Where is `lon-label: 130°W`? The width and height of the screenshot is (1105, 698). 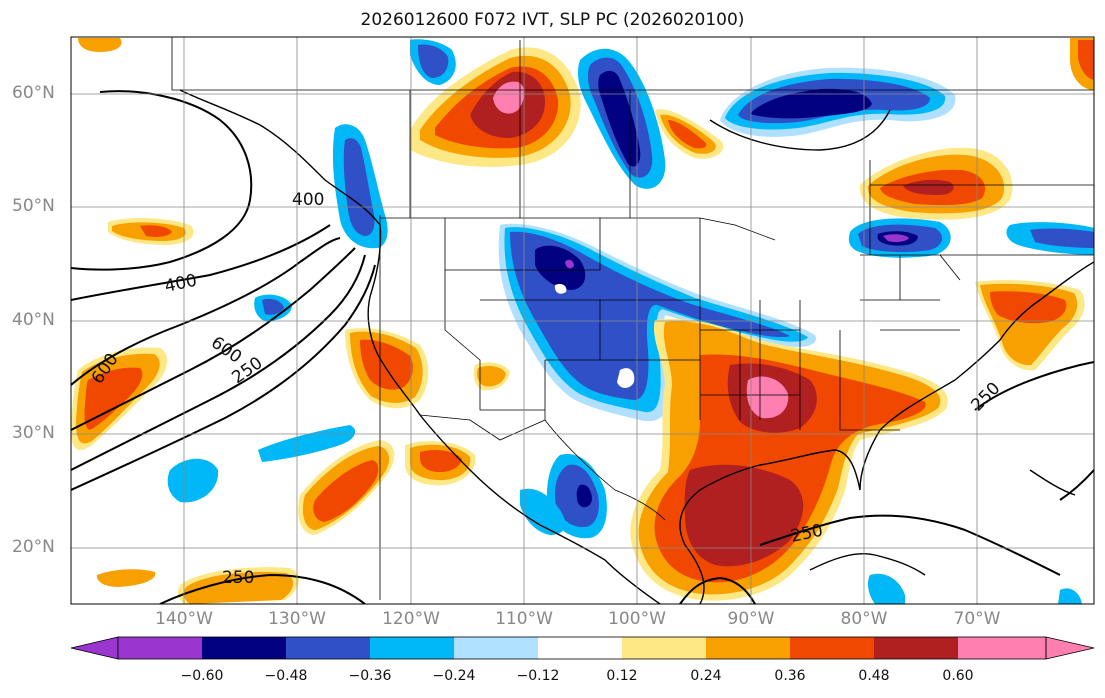
lon-label: 130°W is located at coordinates (297, 619).